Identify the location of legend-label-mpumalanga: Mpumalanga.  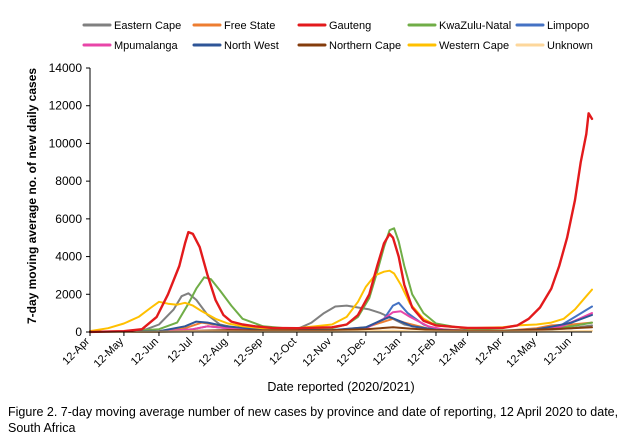
(146, 46).